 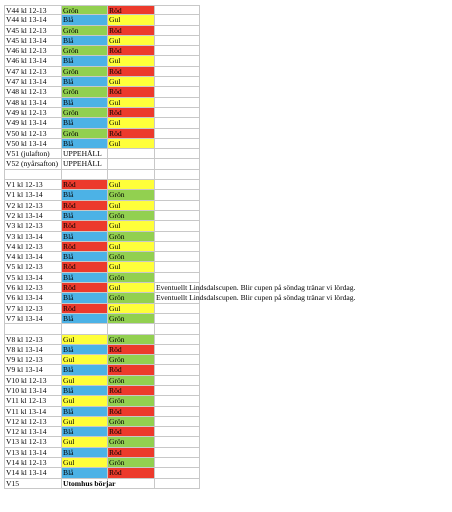 I want to click on week-cell: V50 kl 13-14, so click(x=33, y=144).